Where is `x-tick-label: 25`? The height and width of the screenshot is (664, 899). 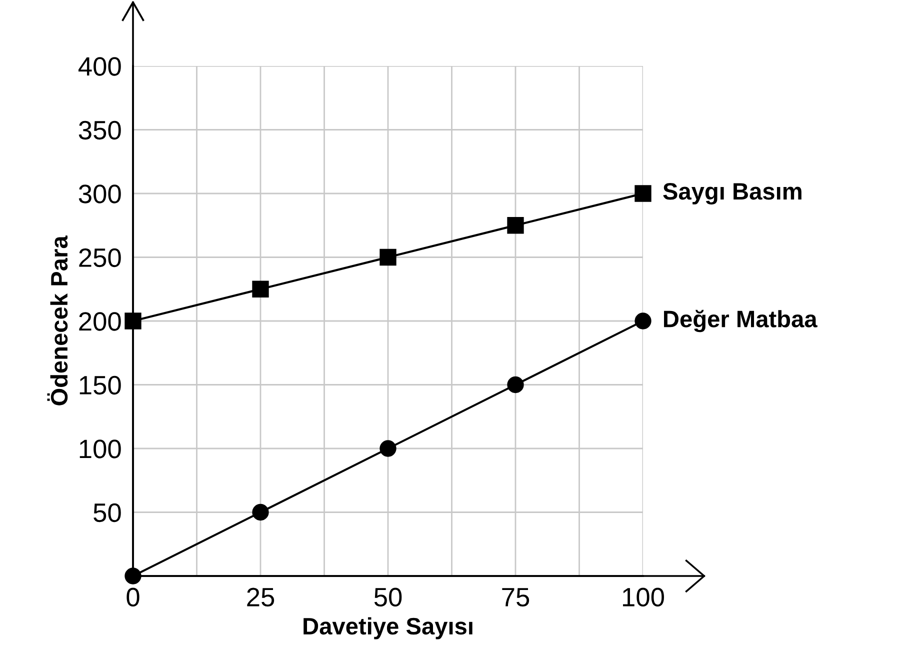 x-tick-label: 25 is located at coordinates (260, 597).